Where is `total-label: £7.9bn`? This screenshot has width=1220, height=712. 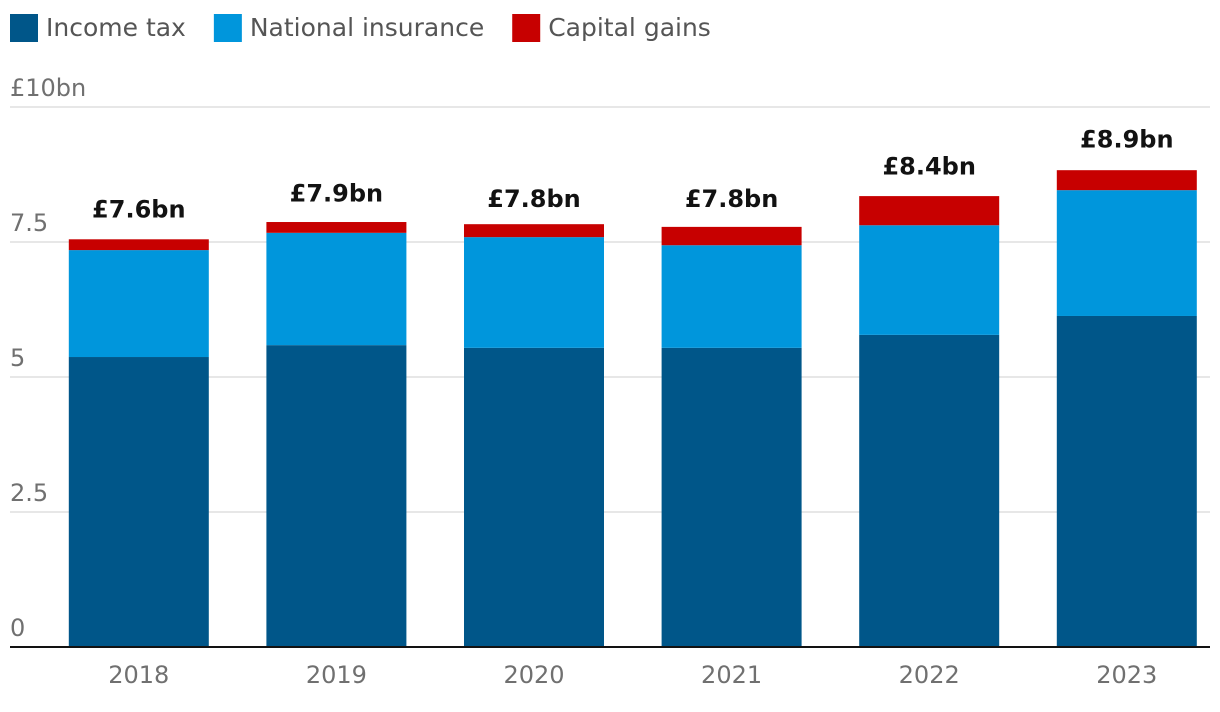 total-label: £7.9bn is located at coordinates (336, 193).